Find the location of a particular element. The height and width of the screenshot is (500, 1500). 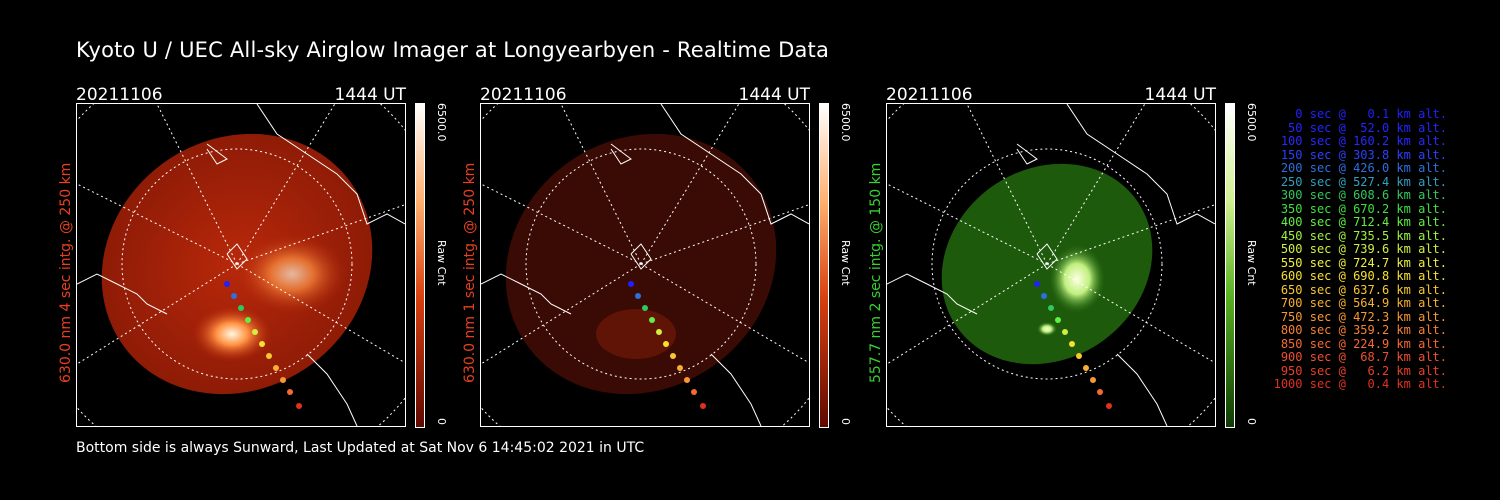

legend-row: 250 sec @ 527.4 km alt. is located at coordinates (1363, 181).